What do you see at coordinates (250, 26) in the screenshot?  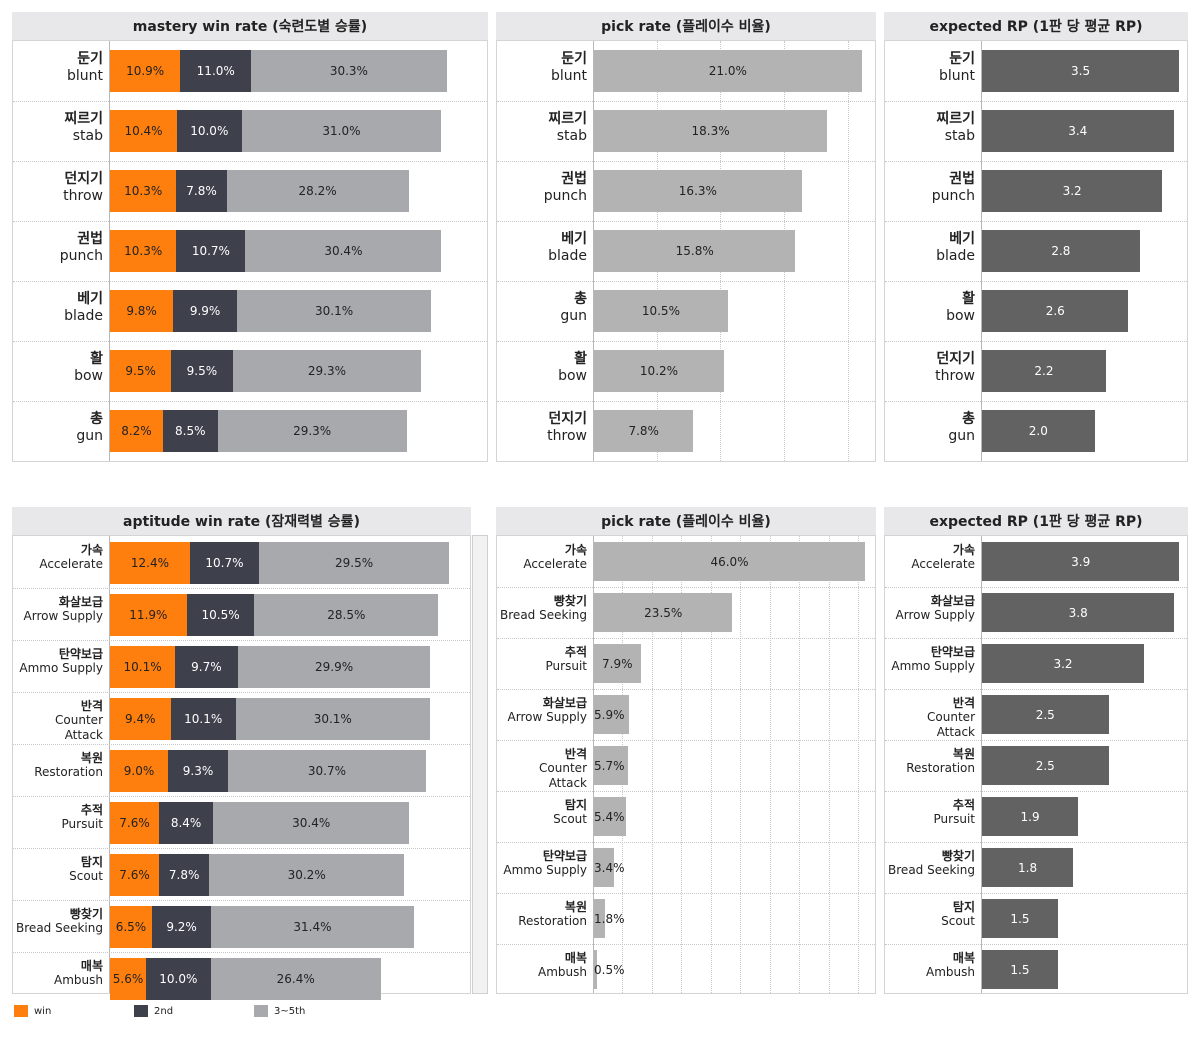 I see `chart-title: mastery win rate (숙련도별 승률)` at bounding box center [250, 26].